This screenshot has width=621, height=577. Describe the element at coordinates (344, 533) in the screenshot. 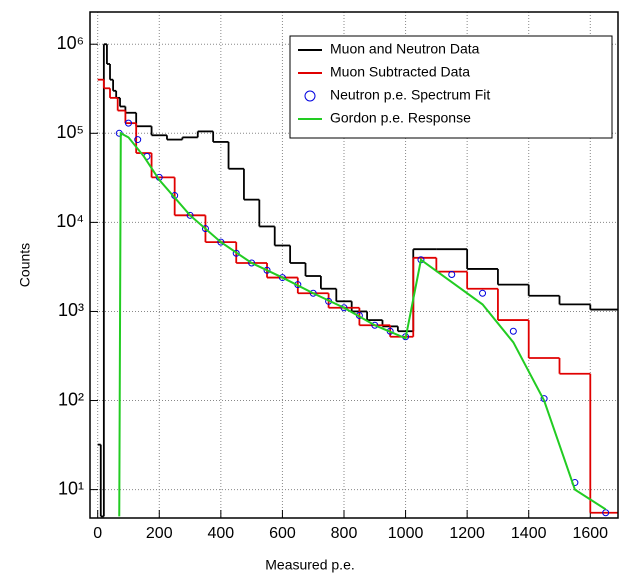

I see `x-tick-label: 800` at that location.